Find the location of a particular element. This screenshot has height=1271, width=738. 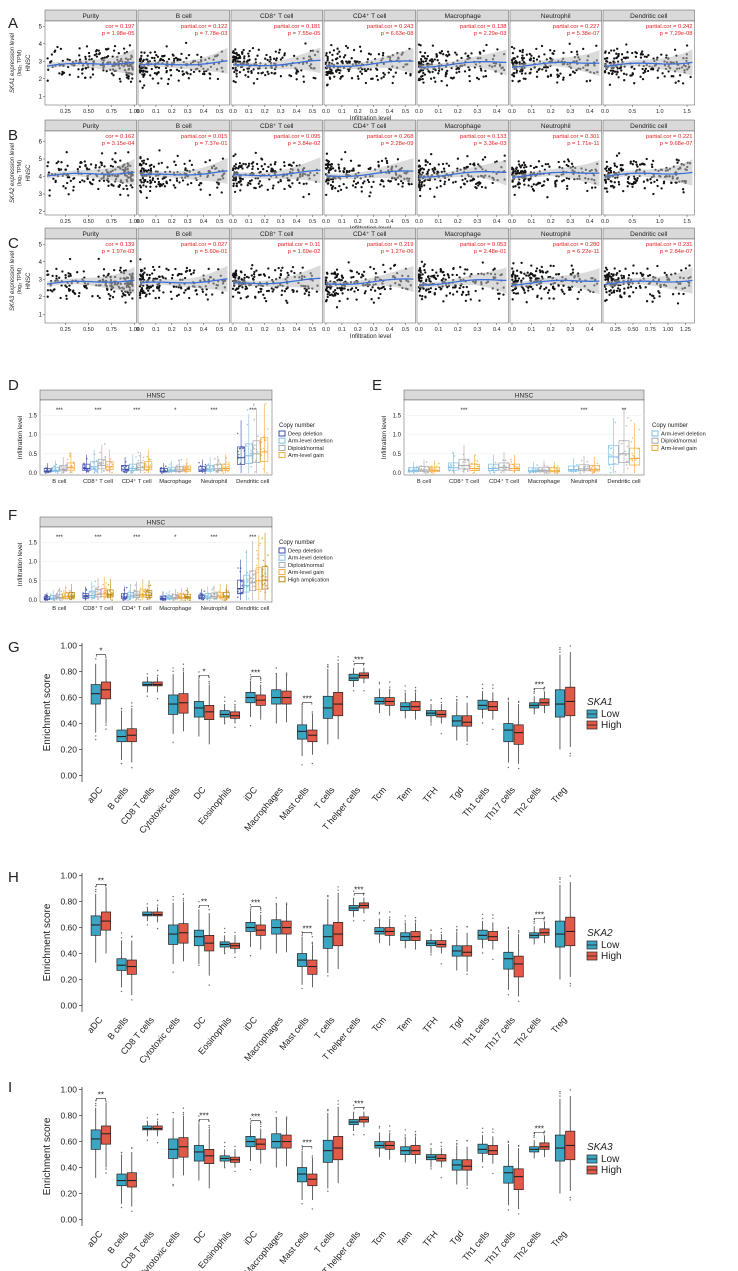

cnv-legend-label: Diploid/normal is located at coordinates (306, 449).